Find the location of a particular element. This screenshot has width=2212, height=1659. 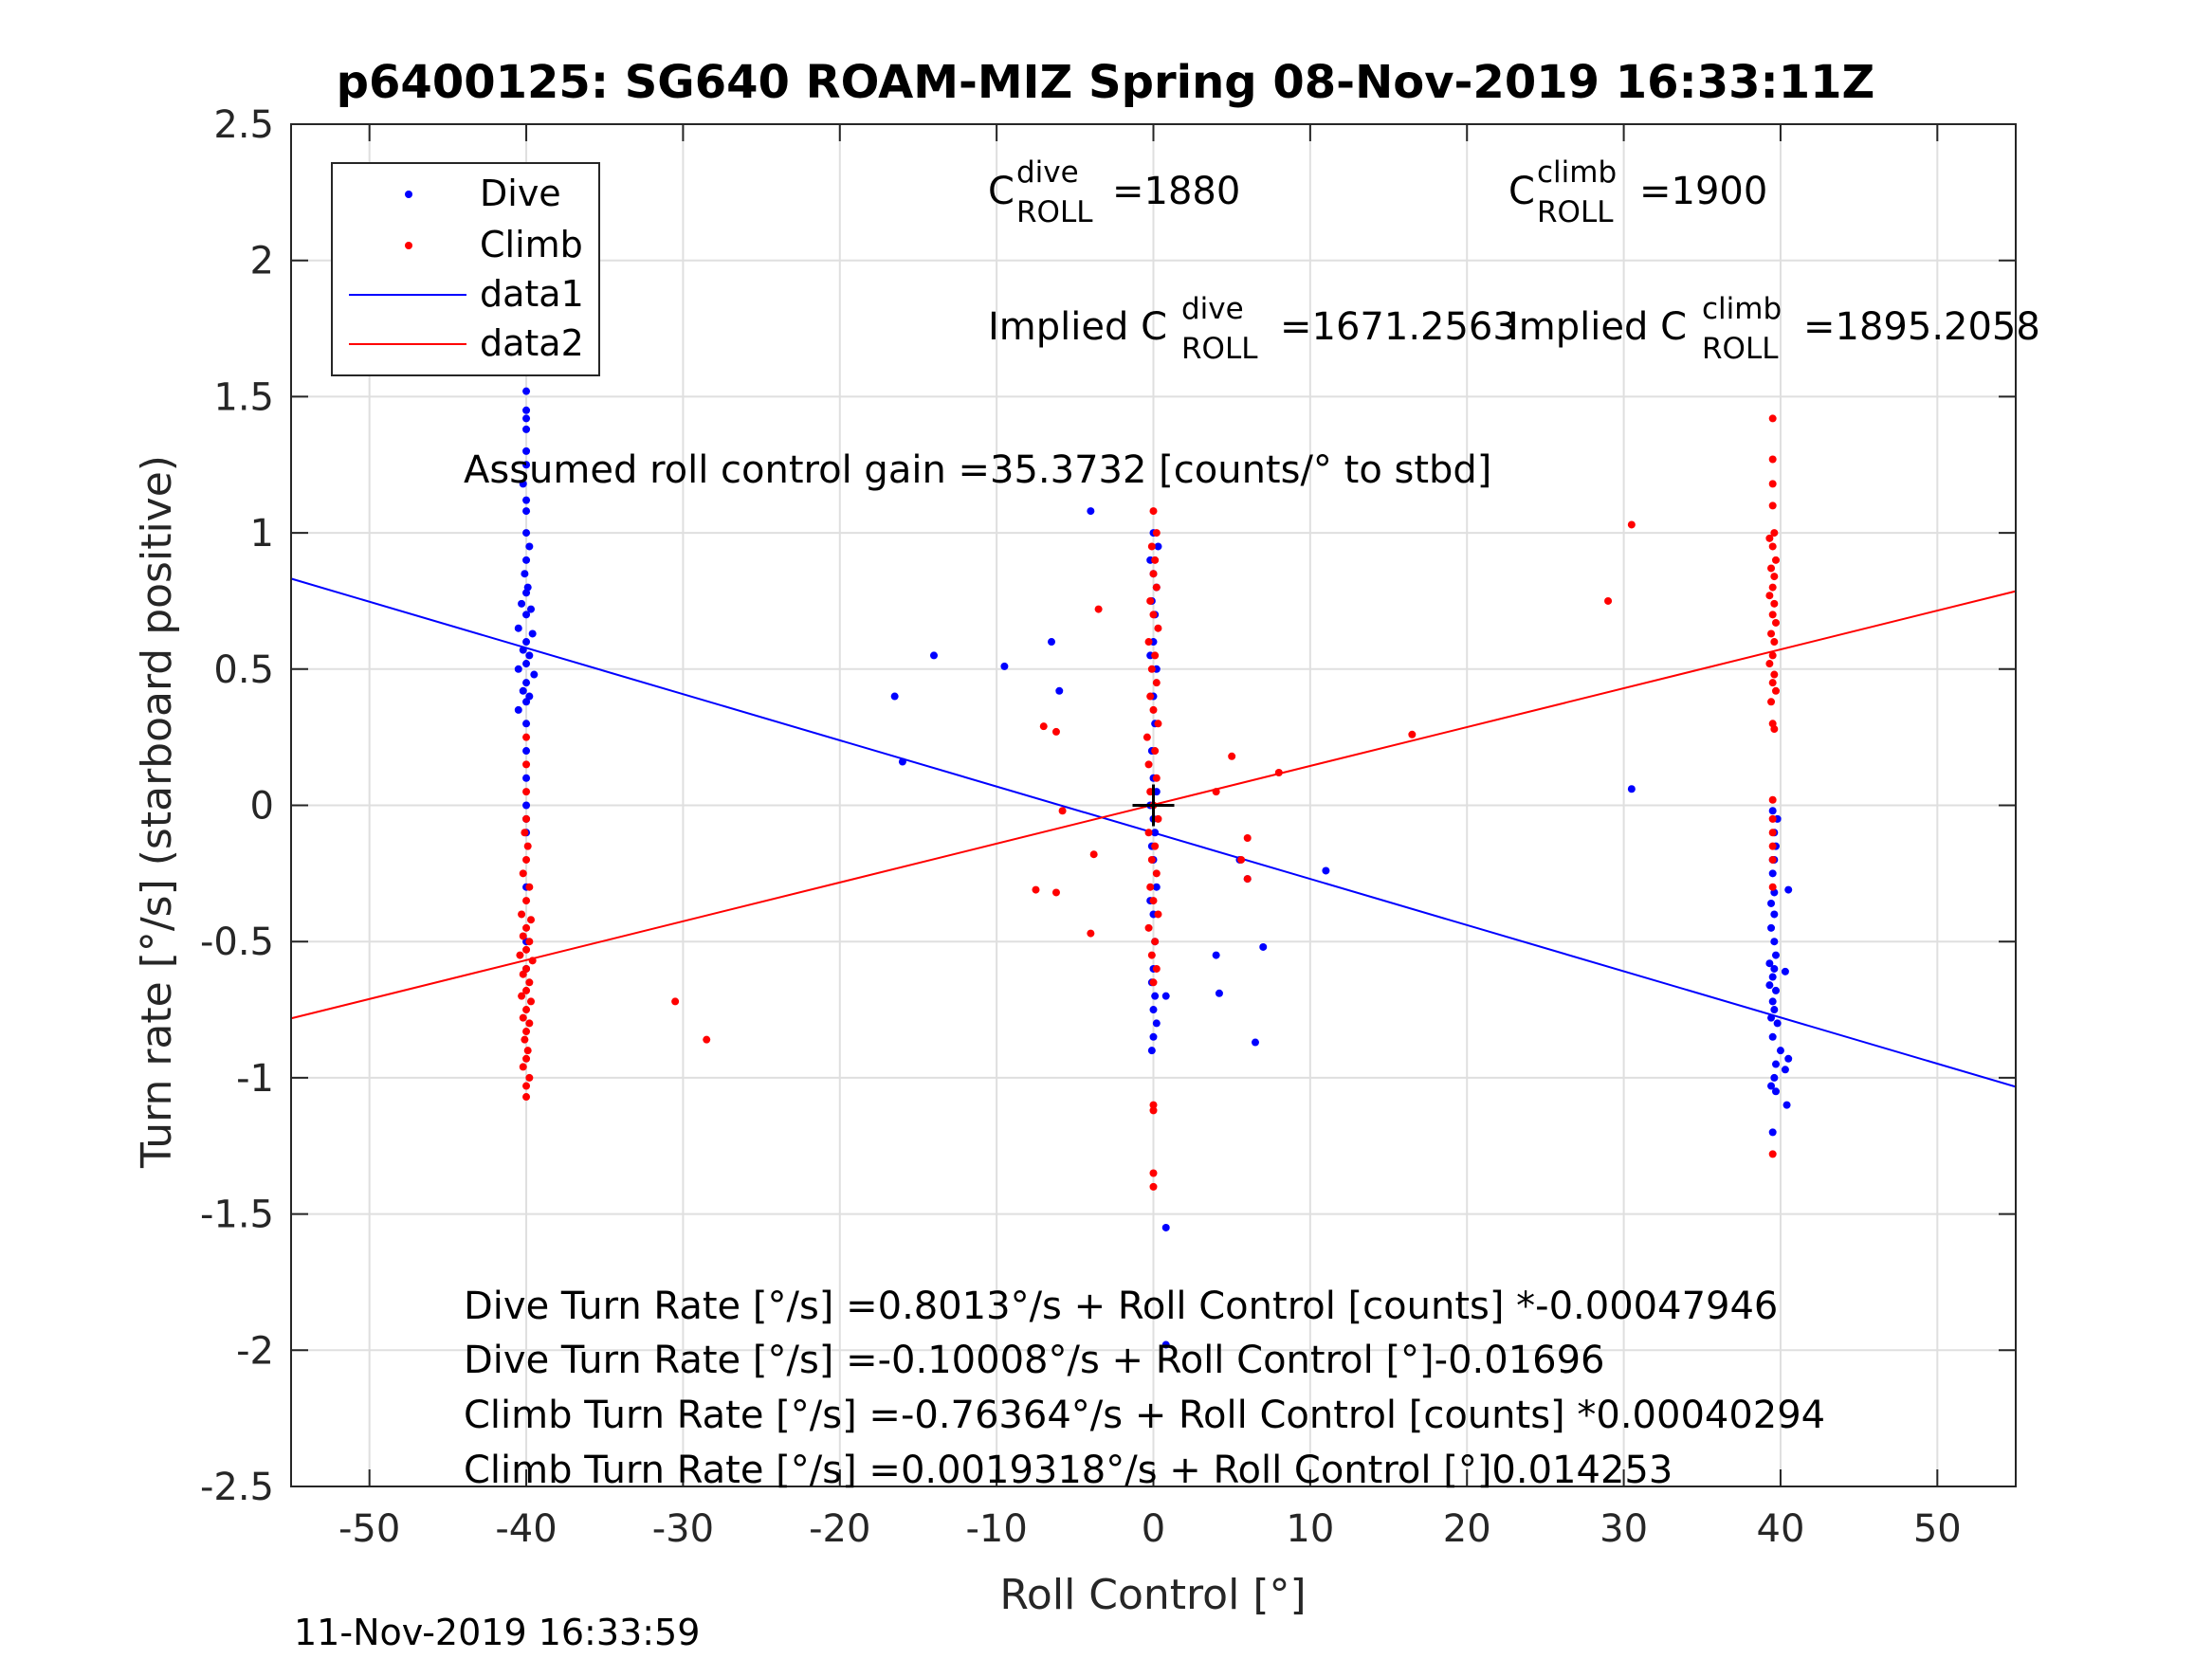

y-axis-label: Turn rate [°/s] (starboard positive) is located at coordinates (157, 812).